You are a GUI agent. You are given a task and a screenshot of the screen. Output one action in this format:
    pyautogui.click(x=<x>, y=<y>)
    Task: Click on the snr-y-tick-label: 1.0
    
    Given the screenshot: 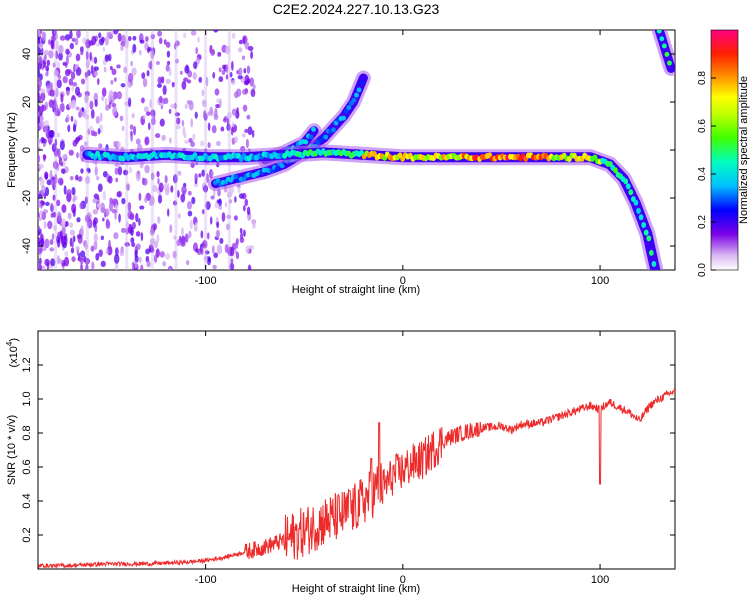 What is the action you would take?
    pyautogui.click(x=27, y=398)
    